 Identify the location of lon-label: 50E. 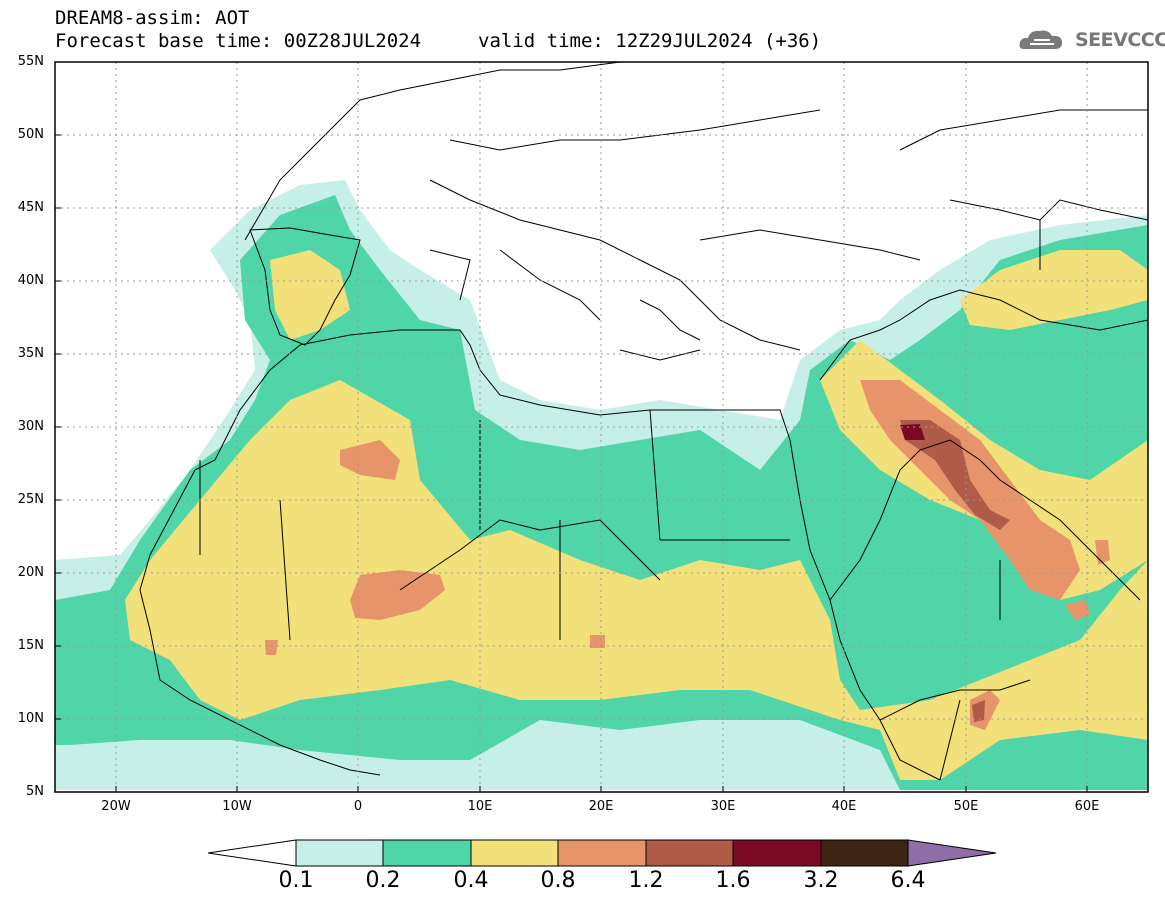
(966, 806).